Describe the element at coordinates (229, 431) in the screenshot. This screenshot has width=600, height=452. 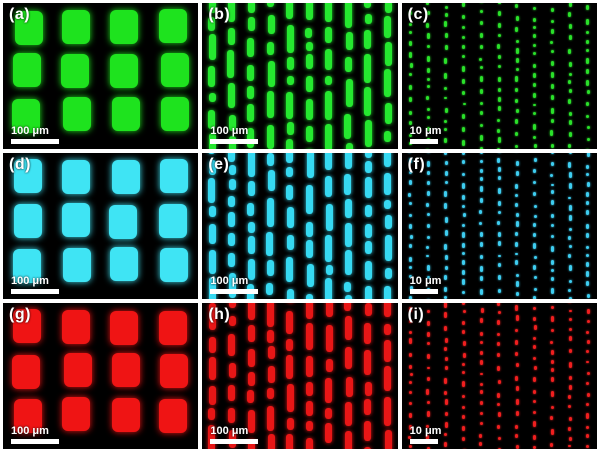
I see `scale-label: 100 μm` at that location.